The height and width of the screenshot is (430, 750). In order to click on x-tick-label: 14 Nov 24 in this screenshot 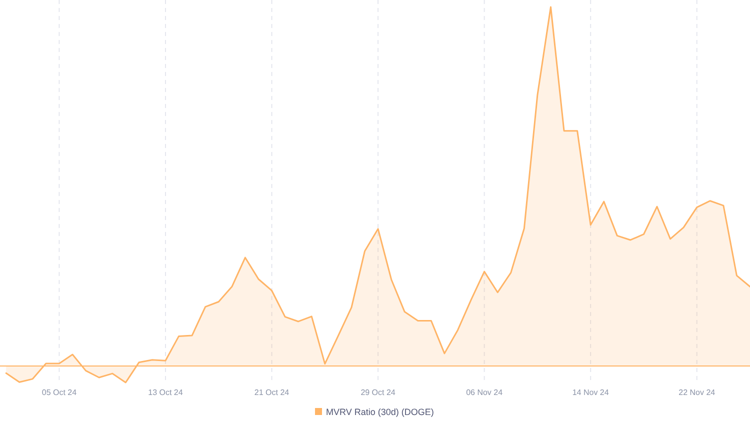, I will do `click(591, 392)`.